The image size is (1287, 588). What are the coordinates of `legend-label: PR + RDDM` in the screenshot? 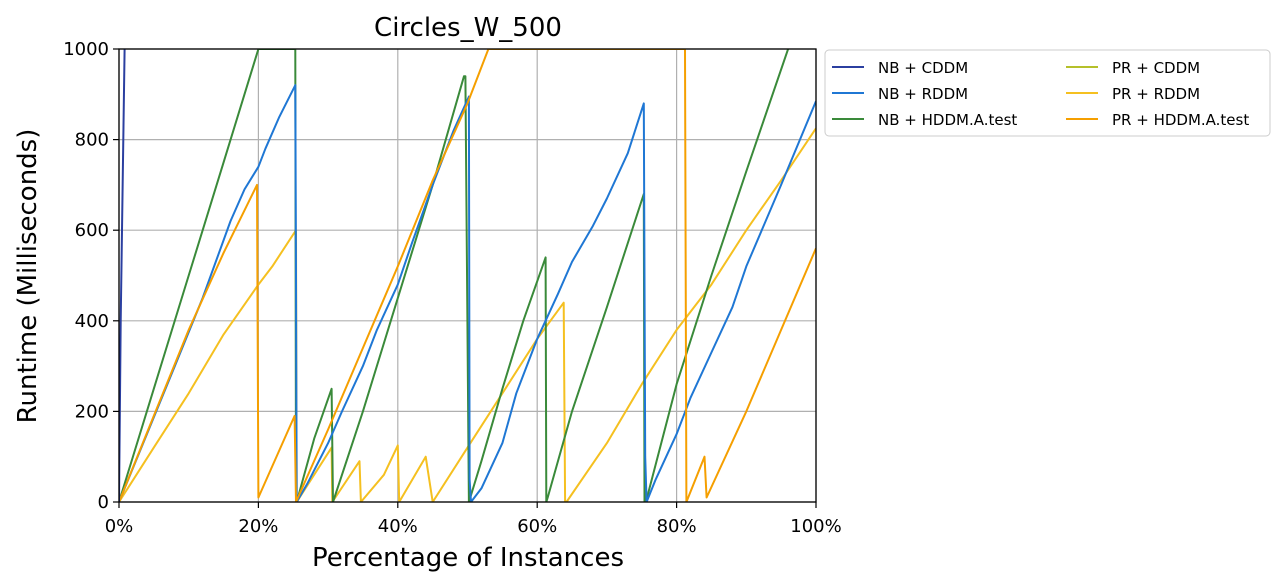 It's located at (1156, 94).